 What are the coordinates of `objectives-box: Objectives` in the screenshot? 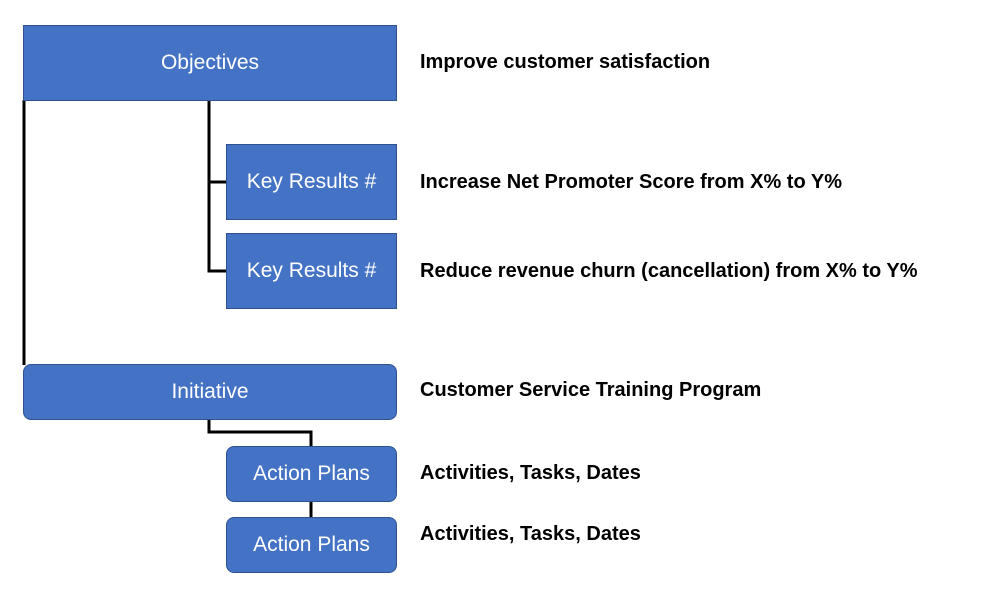 It's located at (210, 63).